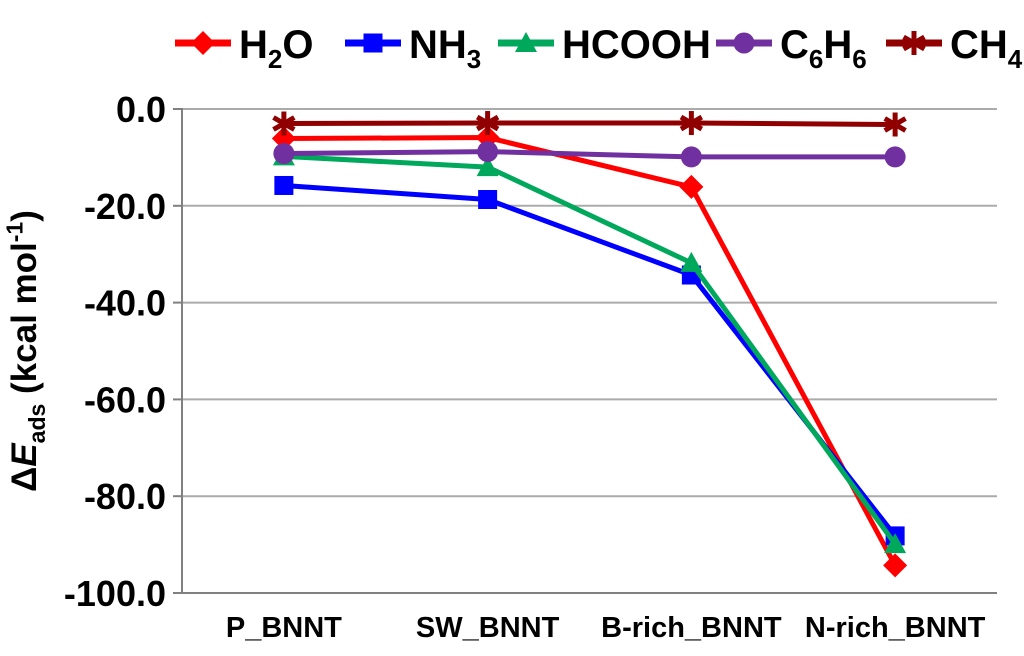  I want to click on y-tick-label: -20.0, so click(125, 206).